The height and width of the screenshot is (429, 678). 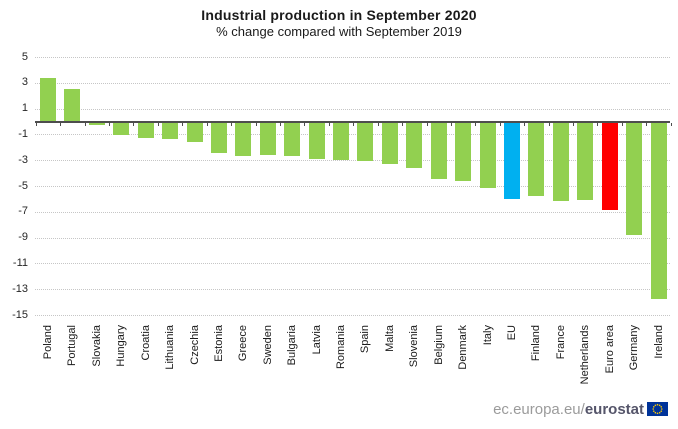 What do you see at coordinates (352, 161) in the screenshot?
I see `gridline-y--3` at bounding box center [352, 161].